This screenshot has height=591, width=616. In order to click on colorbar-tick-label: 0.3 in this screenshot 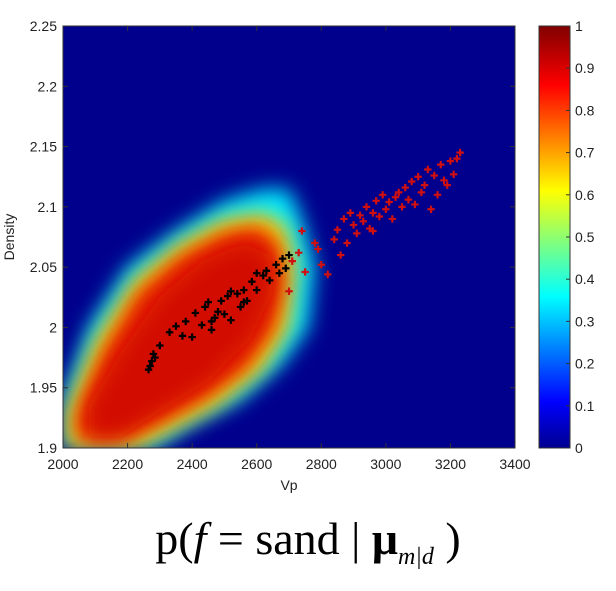, I will do `click(585, 321)`.